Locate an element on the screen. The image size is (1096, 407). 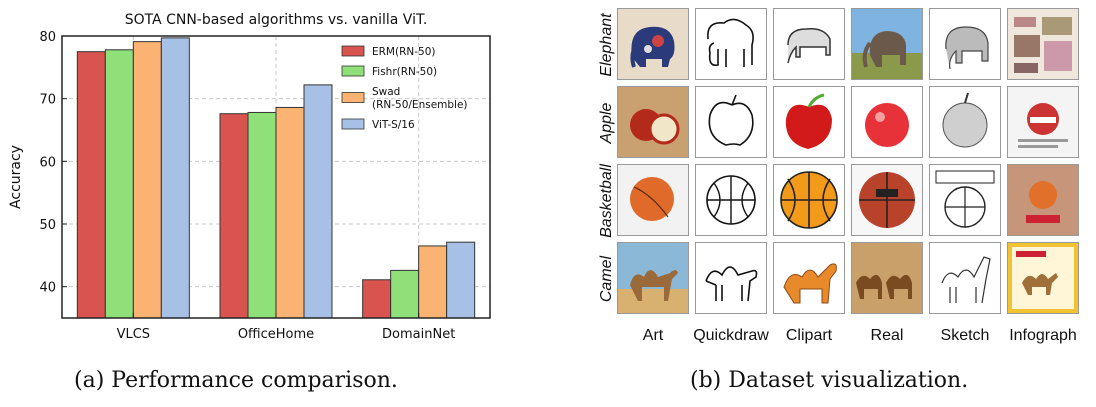
image-elephant-art is located at coordinates (653, 44).